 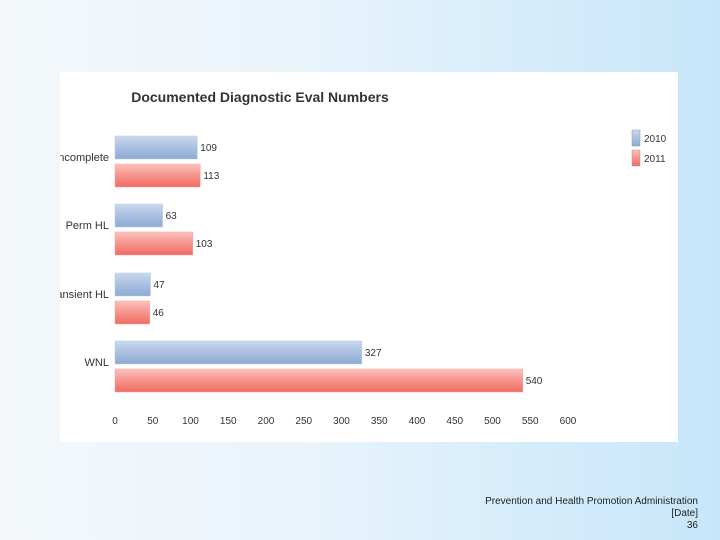 What do you see at coordinates (204, 244) in the screenshot?
I see `value-label-2011-perm-hl: 103` at bounding box center [204, 244].